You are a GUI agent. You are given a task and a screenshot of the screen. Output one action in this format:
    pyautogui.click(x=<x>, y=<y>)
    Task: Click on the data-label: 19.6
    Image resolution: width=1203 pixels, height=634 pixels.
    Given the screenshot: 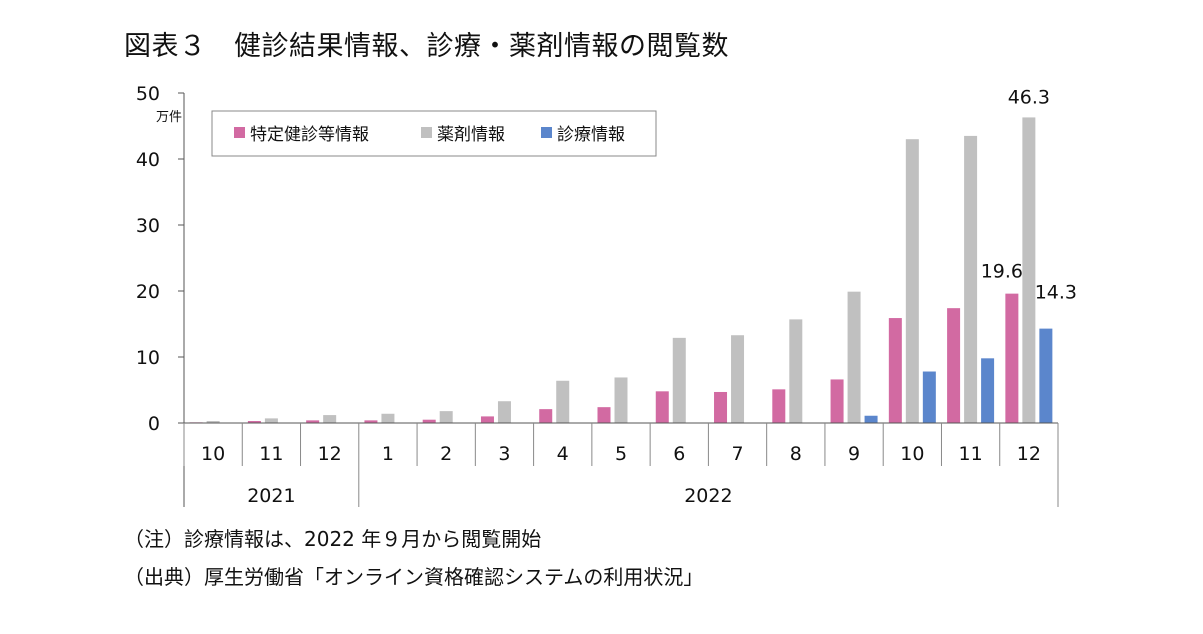 What is the action you would take?
    pyautogui.click(x=1002, y=272)
    